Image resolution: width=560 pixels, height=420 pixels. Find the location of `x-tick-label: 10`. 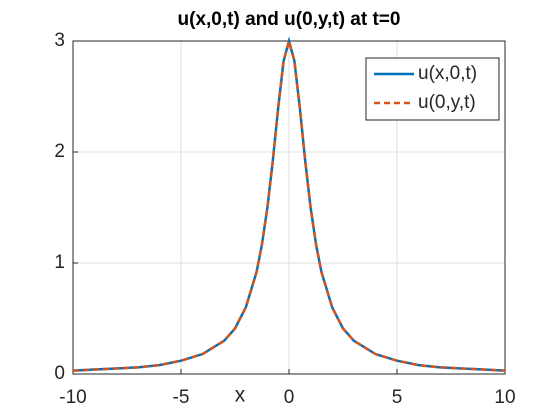

x-tick-label: 10 is located at coordinates (504, 397).